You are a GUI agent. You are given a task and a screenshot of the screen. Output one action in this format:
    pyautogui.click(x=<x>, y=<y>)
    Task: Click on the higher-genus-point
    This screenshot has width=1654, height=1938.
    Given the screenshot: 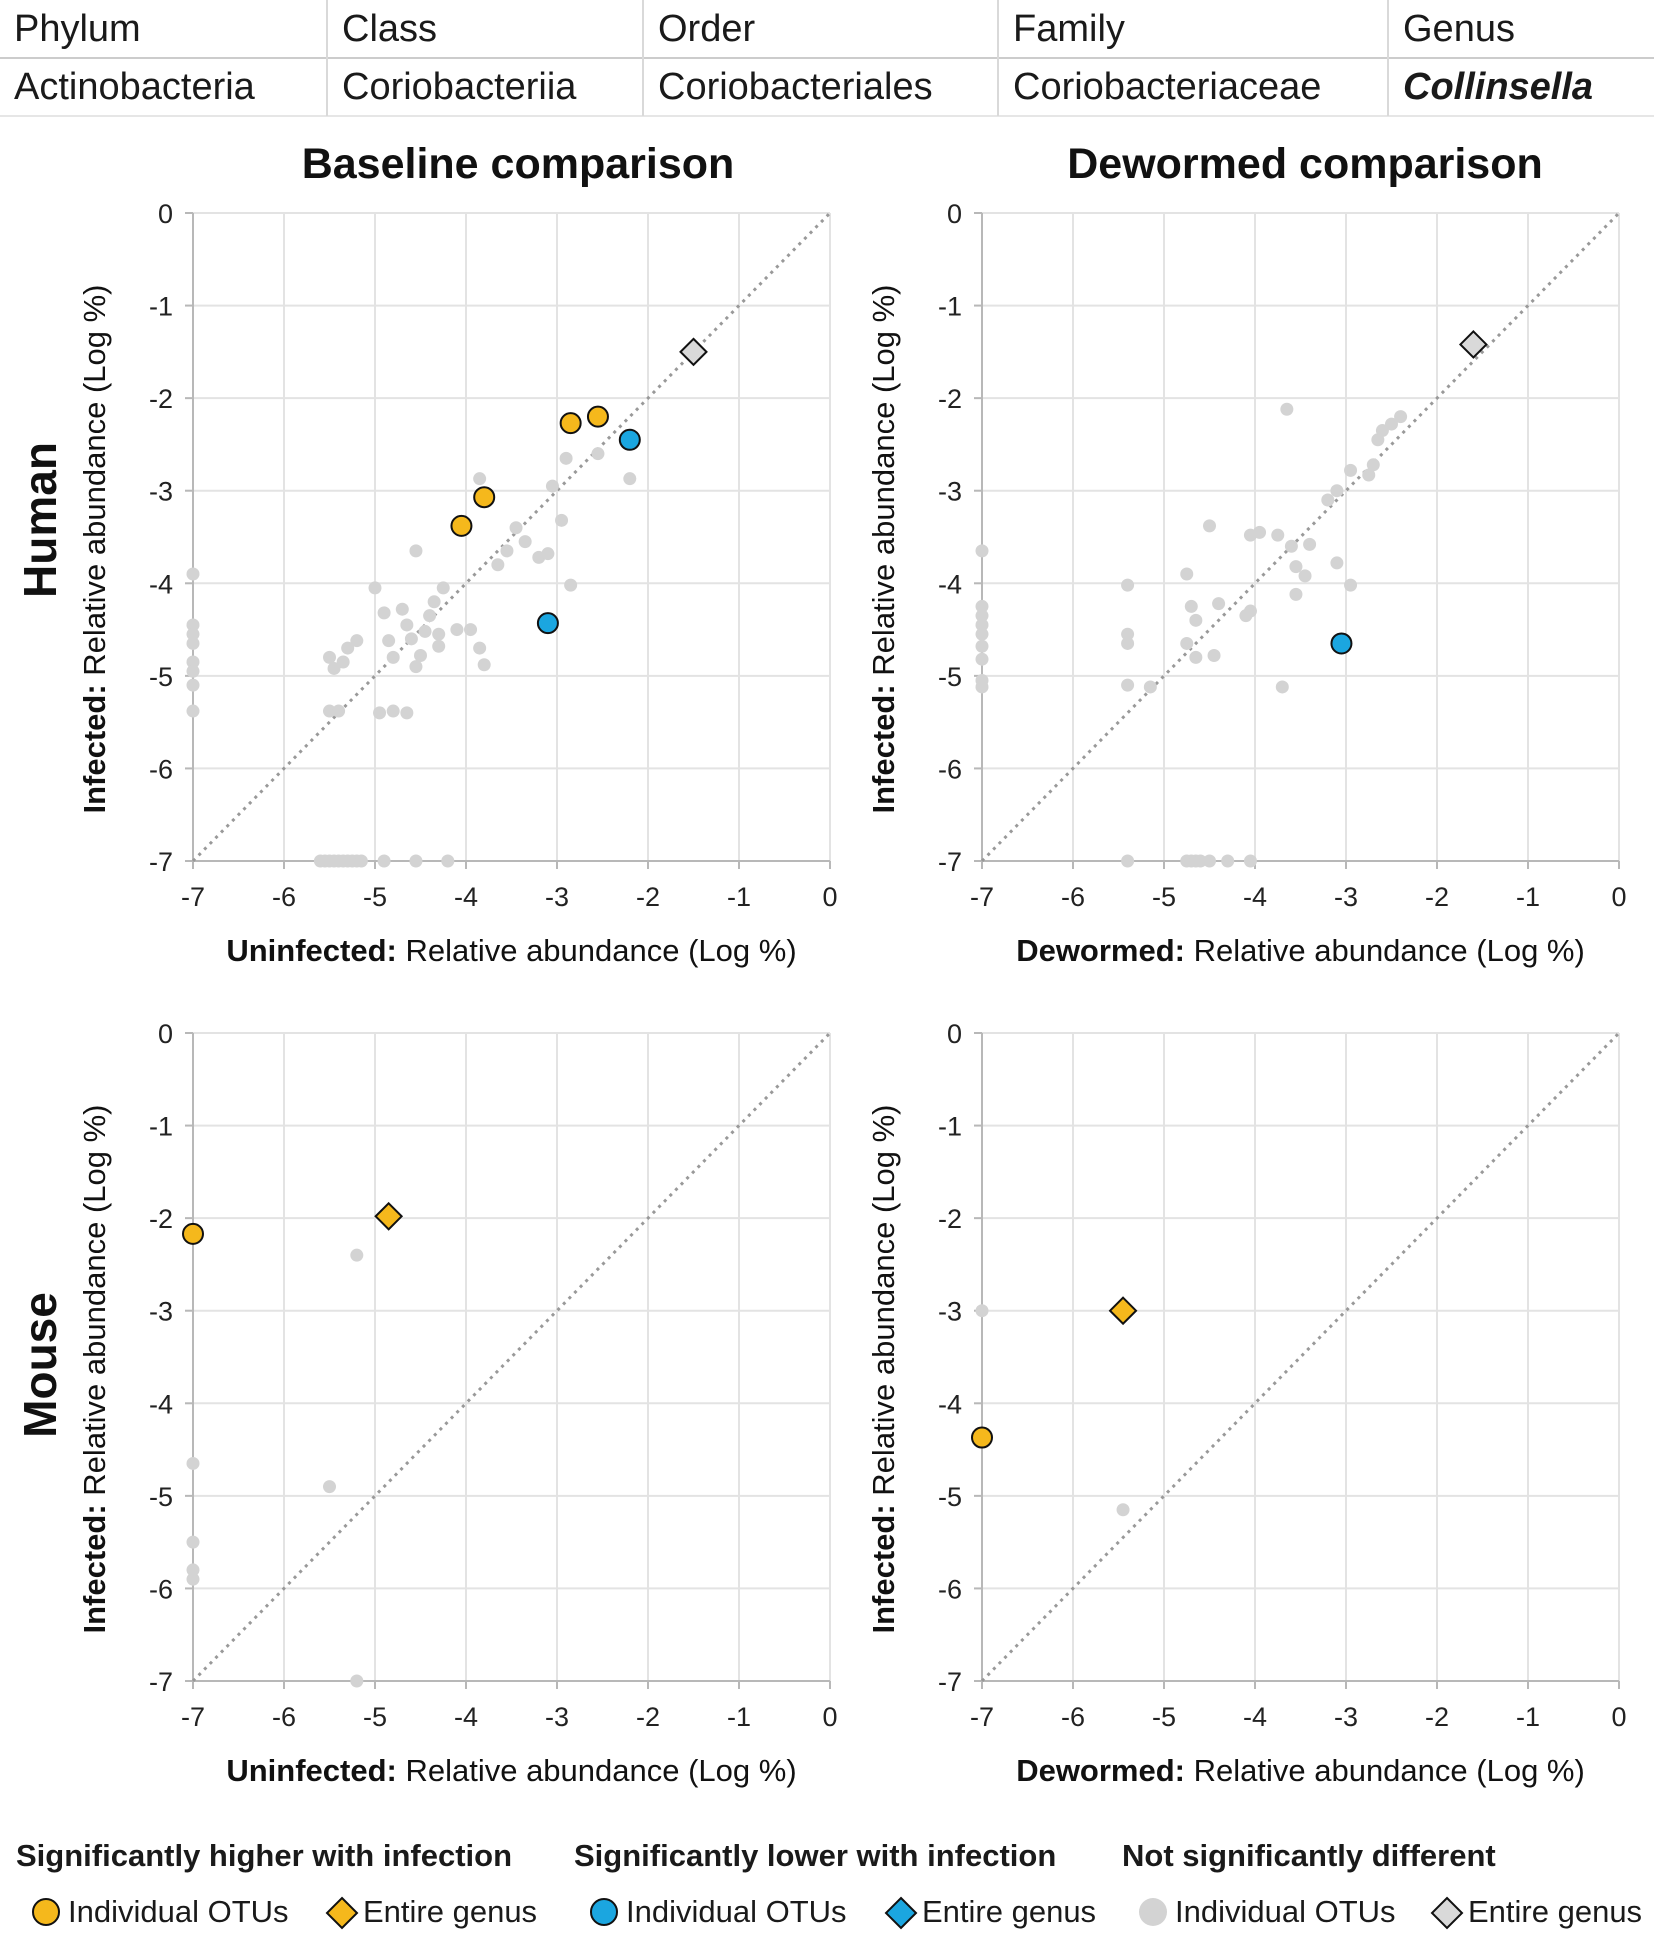 What is the action you would take?
    pyautogui.click(x=389, y=1216)
    